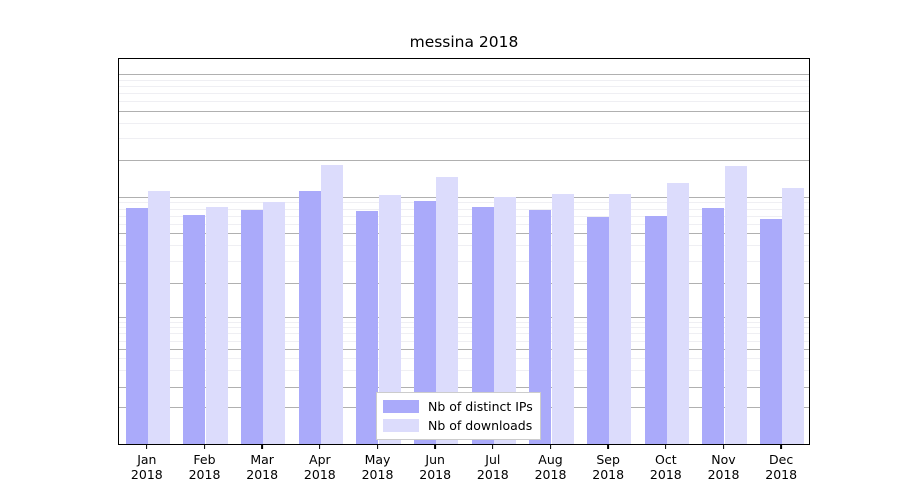  I want to click on bar-downloads-nov, so click(735, 305).